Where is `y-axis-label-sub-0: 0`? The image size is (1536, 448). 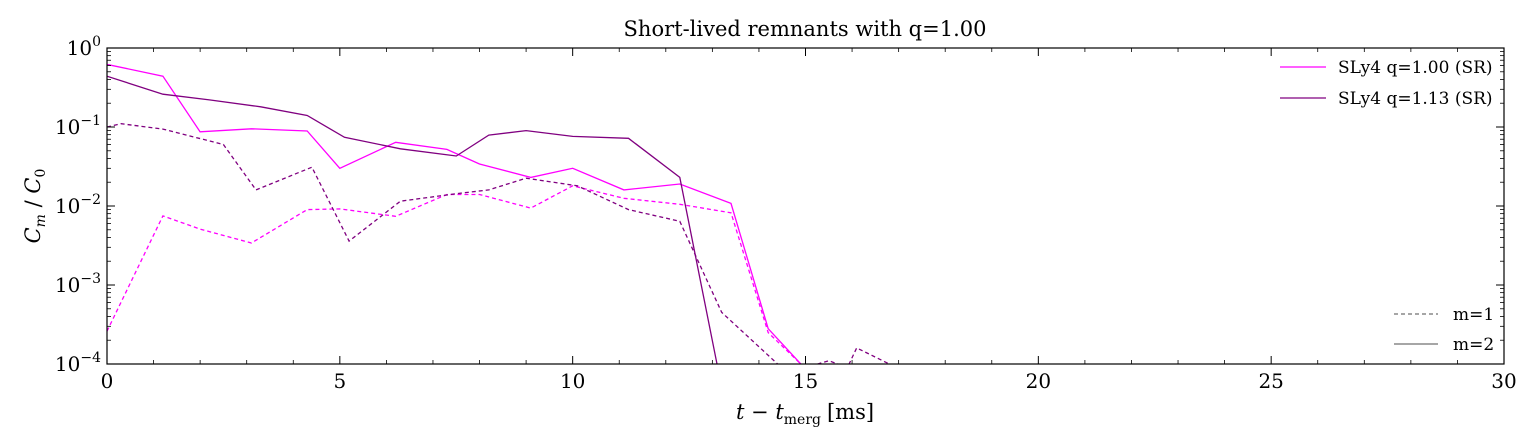 y-axis-label-sub-0: 0 is located at coordinates (41, 173).